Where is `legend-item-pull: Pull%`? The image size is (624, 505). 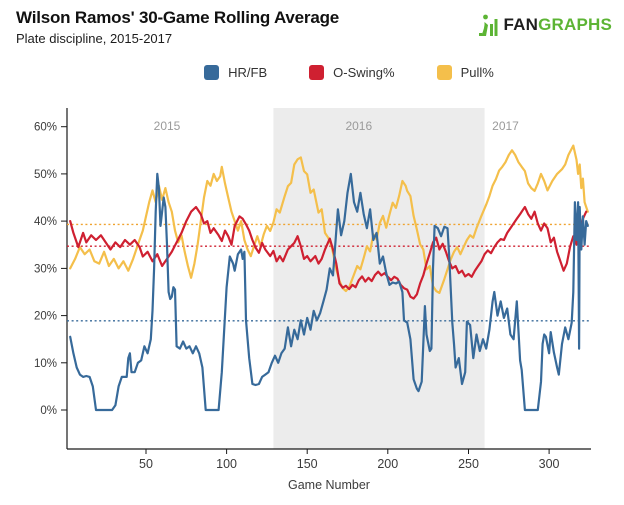 legend-item-pull: Pull% is located at coordinates (465, 72).